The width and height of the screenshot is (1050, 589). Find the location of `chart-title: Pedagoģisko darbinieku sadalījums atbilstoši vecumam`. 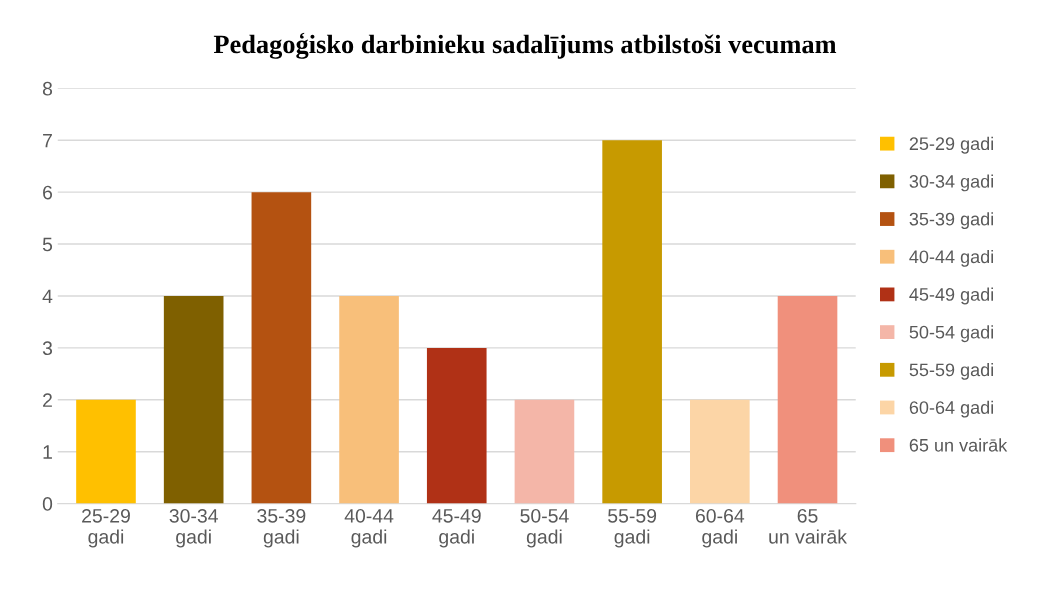

chart-title: Pedagoģisko darbinieku sadalījums atbilstoši vecumam is located at coordinates (525, 45).